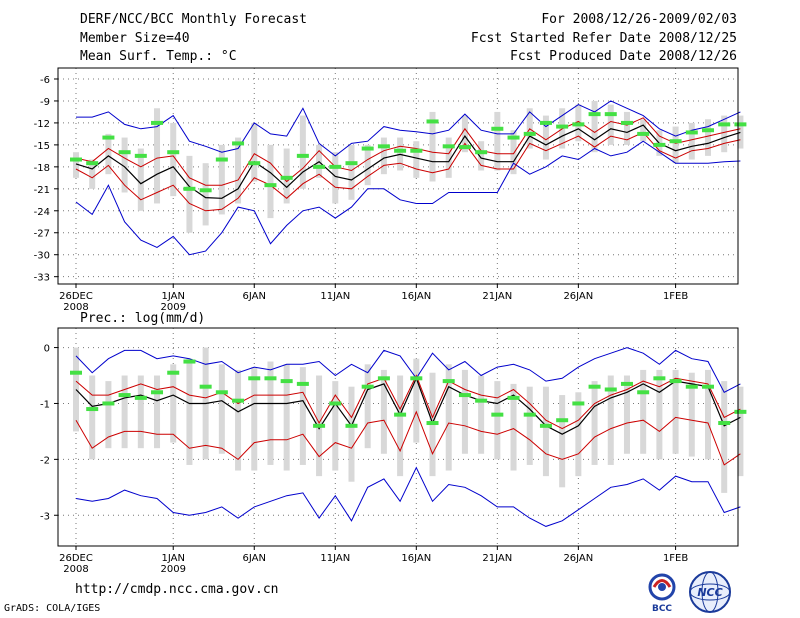  I want to click on x-tick-label: 1FEB, so click(675, 296).